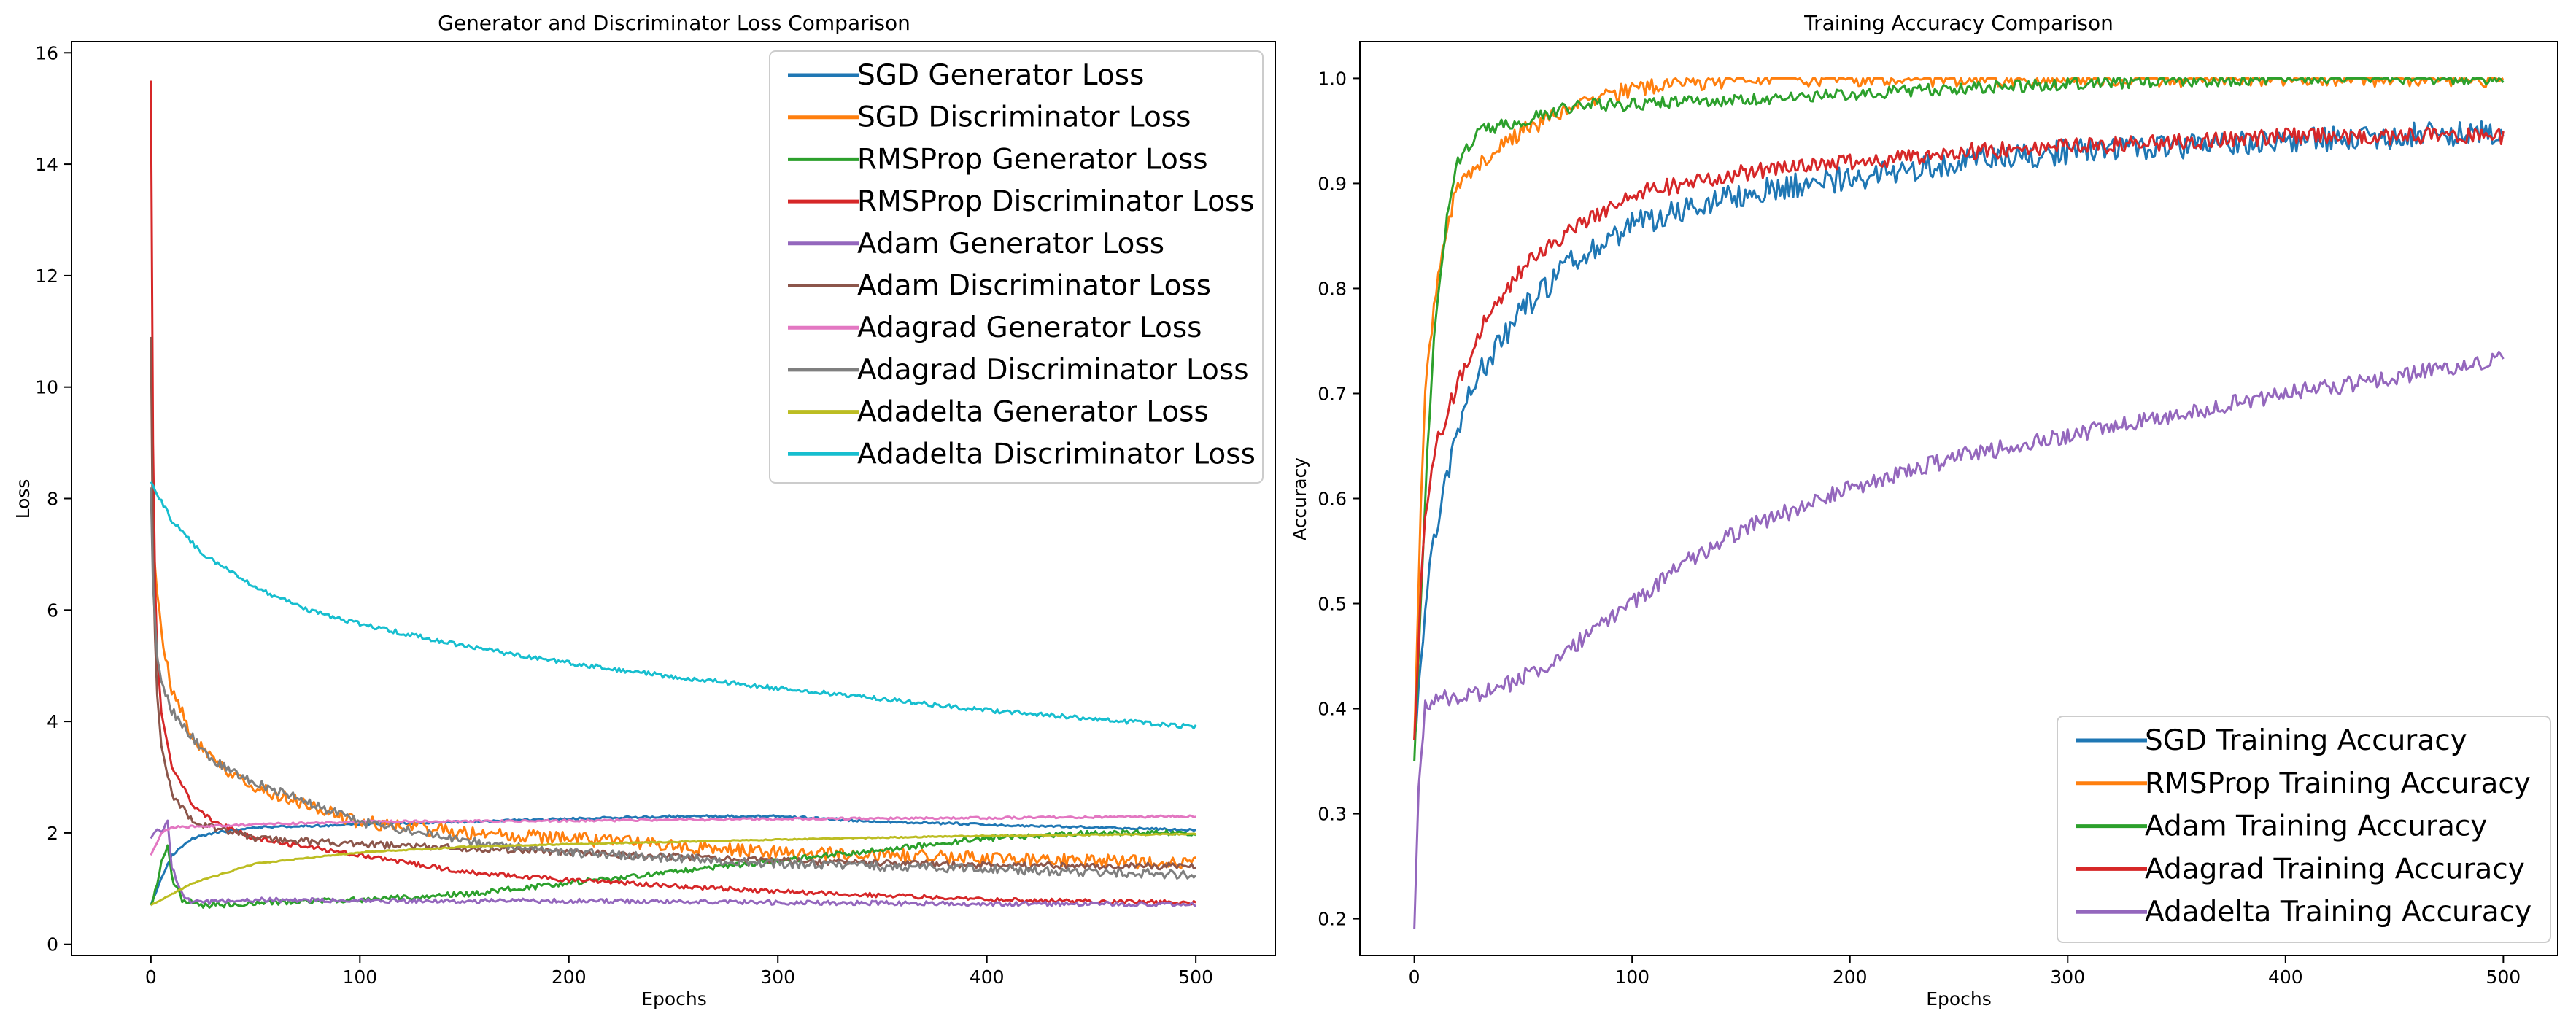 The width and height of the screenshot is (2576, 1027). I want to click on accuracy-y-tick-label: 1.0, so click(1332, 78).